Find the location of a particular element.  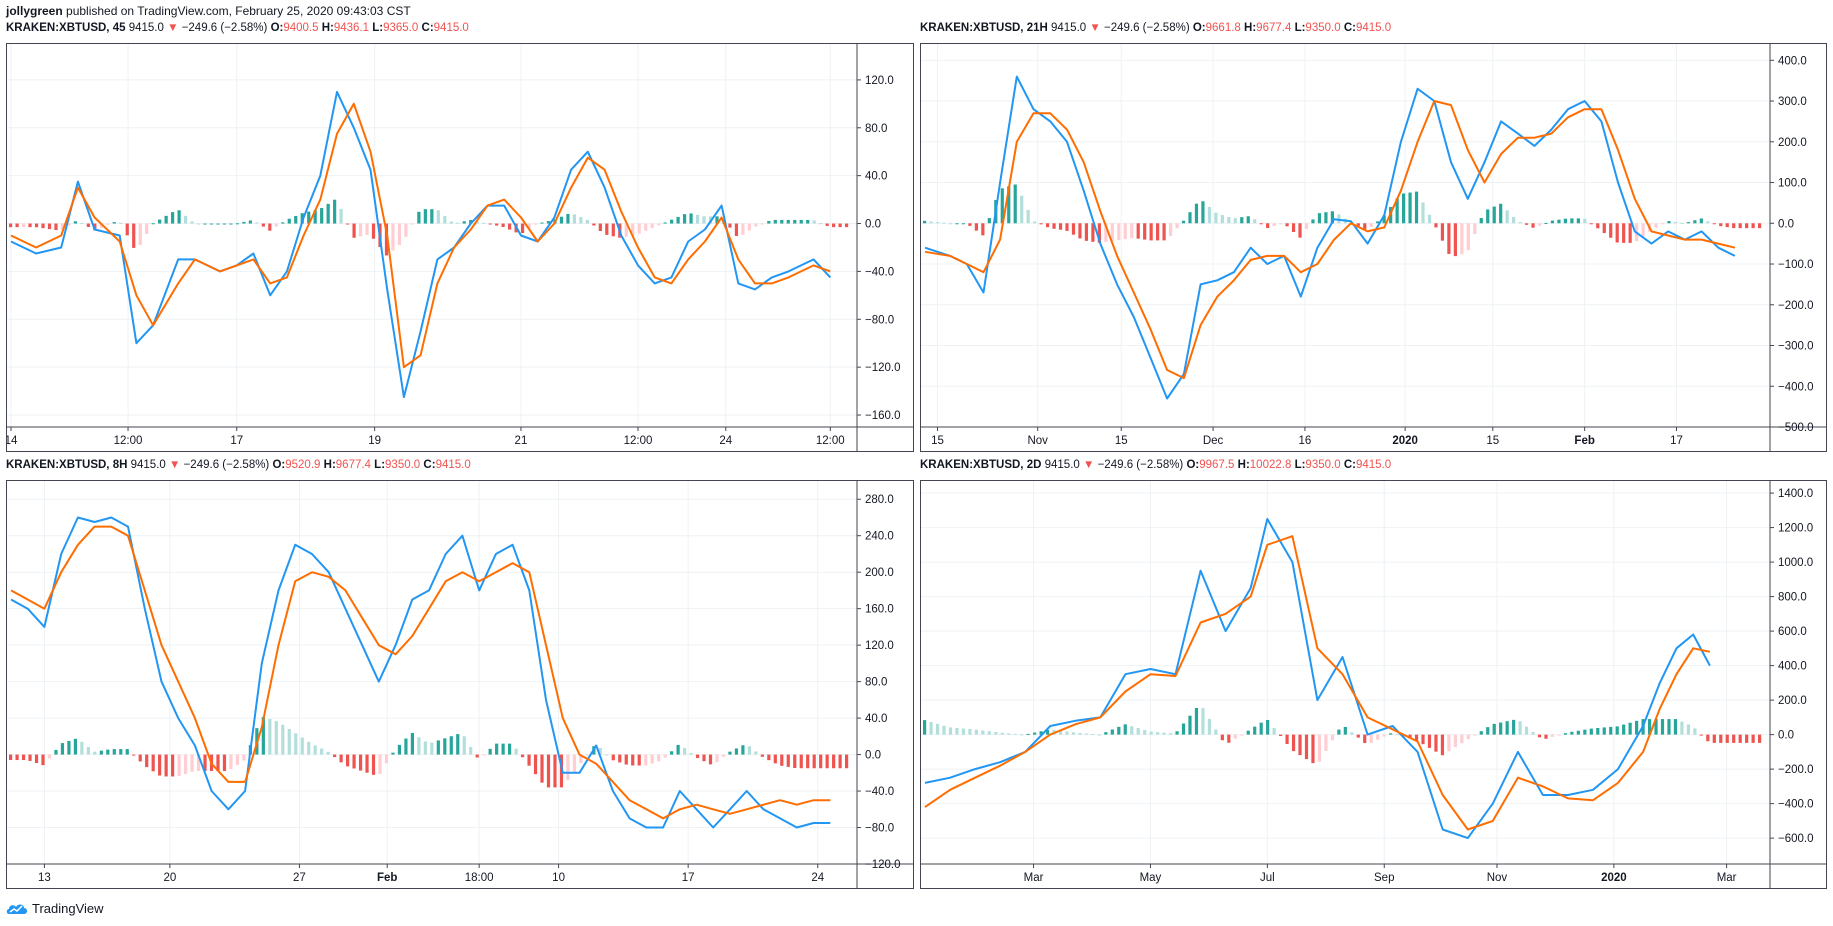

y-tick-label: −400.0 is located at coordinates (1796, 805).